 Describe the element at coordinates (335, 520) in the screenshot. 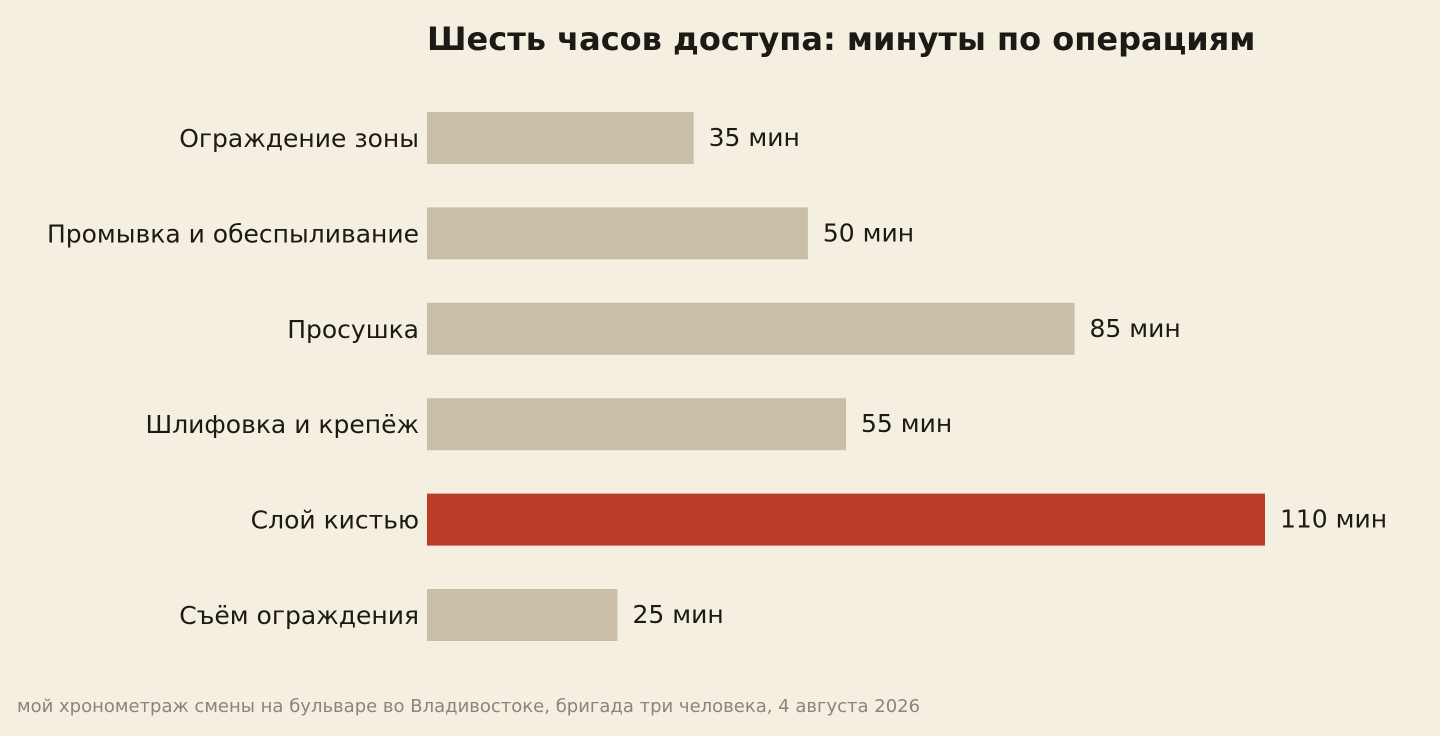

I see `category-label: Слой кистью` at that location.